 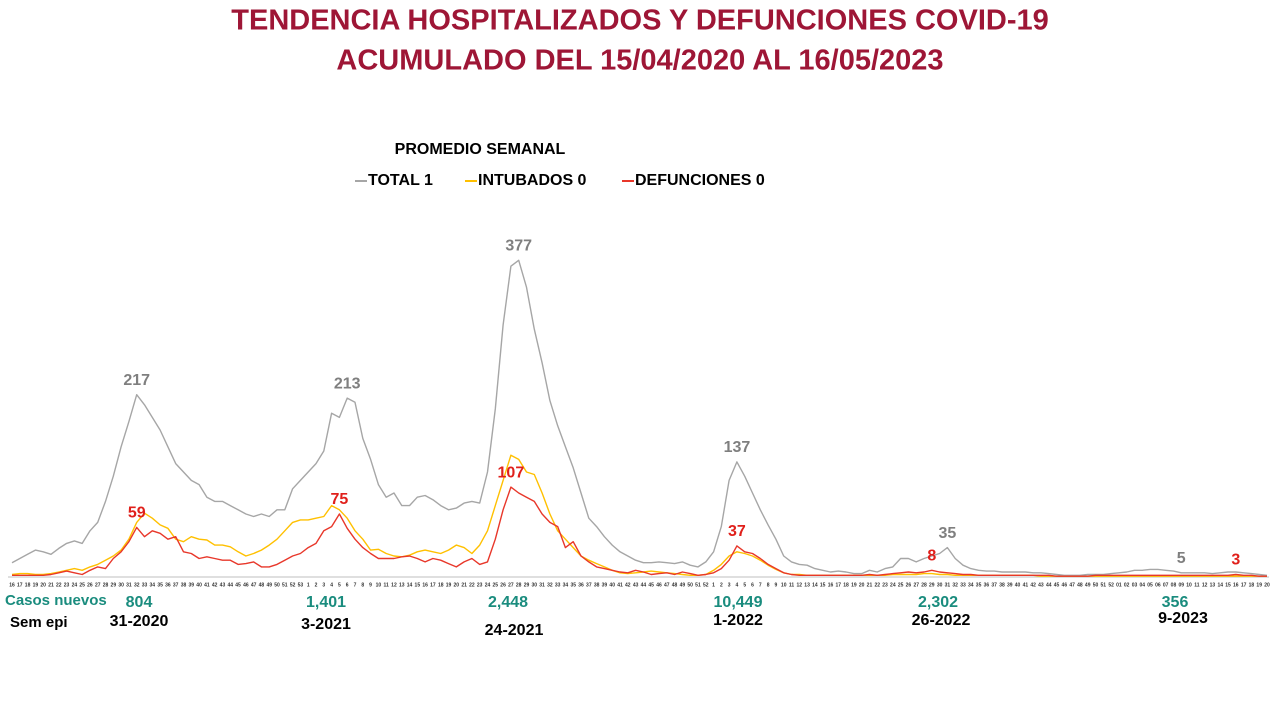 What do you see at coordinates (639, 61) in the screenshot?
I see `chart-subtitle: ACUMULADO DEL 15/04/2020 AL 16/05/2023` at bounding box center [639, 61].